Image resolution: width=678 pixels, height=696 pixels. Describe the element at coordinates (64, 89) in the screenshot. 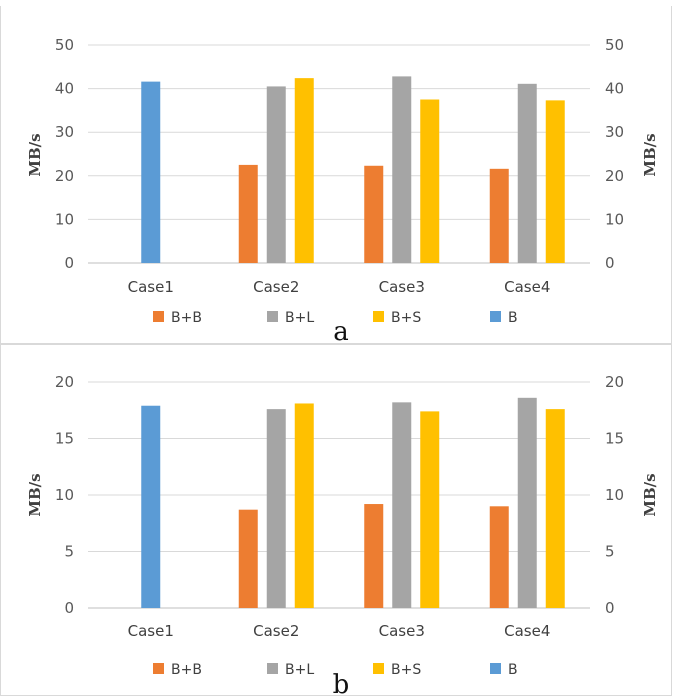

I see `y-tick-label-left: 40` at that location.